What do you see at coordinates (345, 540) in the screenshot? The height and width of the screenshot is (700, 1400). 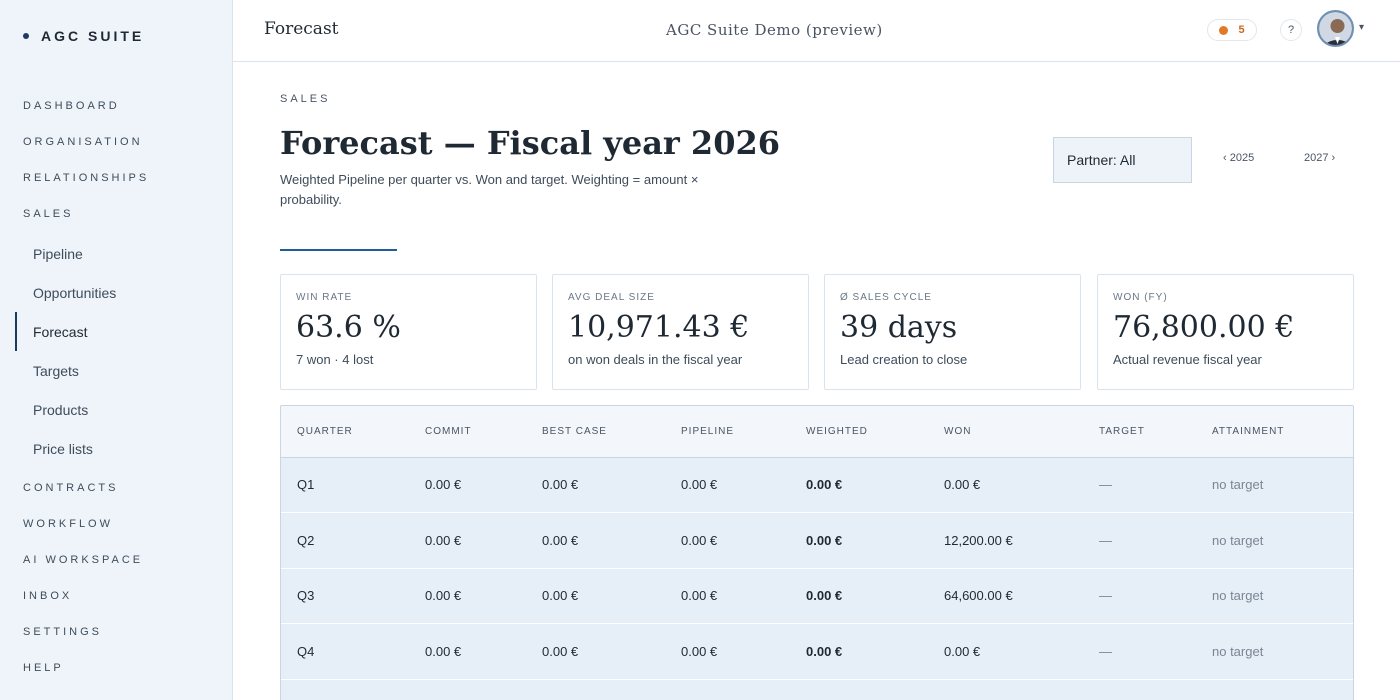 I see `quarter-cell: Q2` at bounding box center [345, 540].